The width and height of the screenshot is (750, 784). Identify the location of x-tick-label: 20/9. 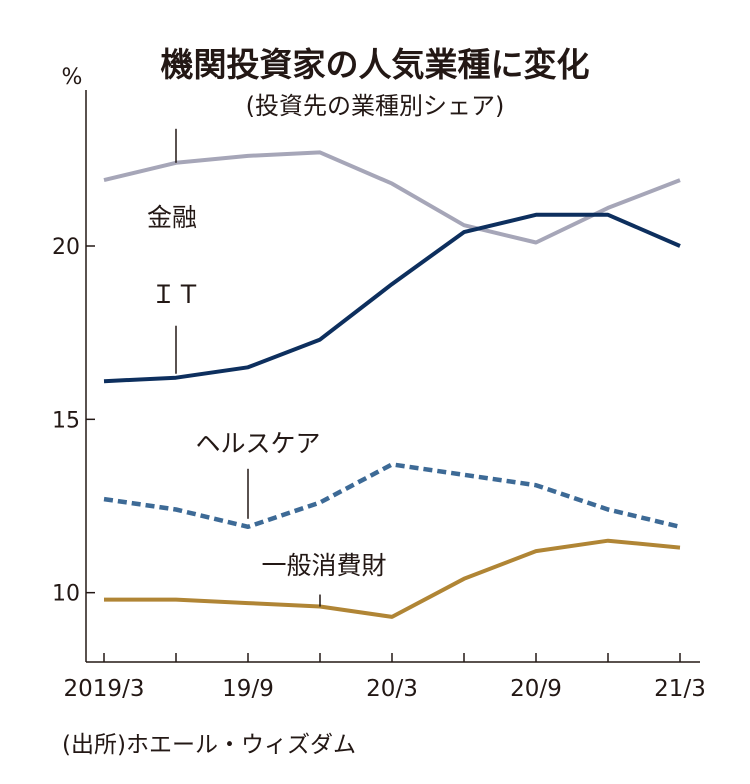
(536, 689).